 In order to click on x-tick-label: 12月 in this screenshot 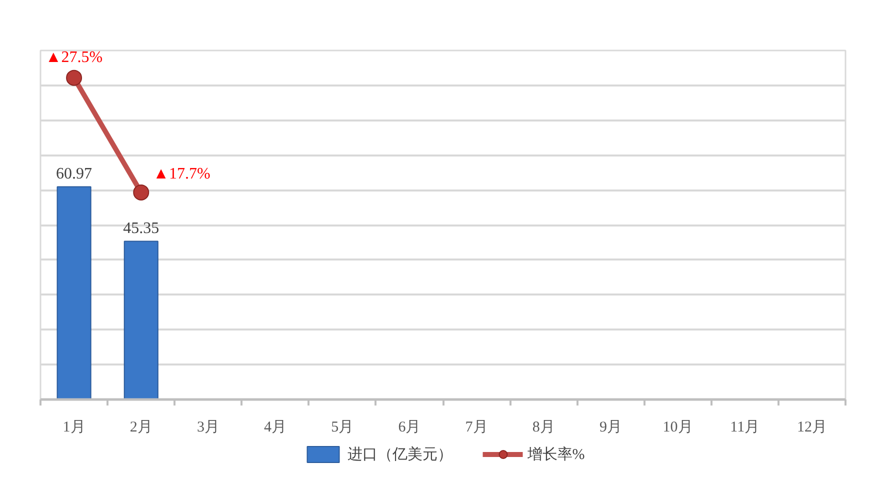, I will do `click(811, 428)`.